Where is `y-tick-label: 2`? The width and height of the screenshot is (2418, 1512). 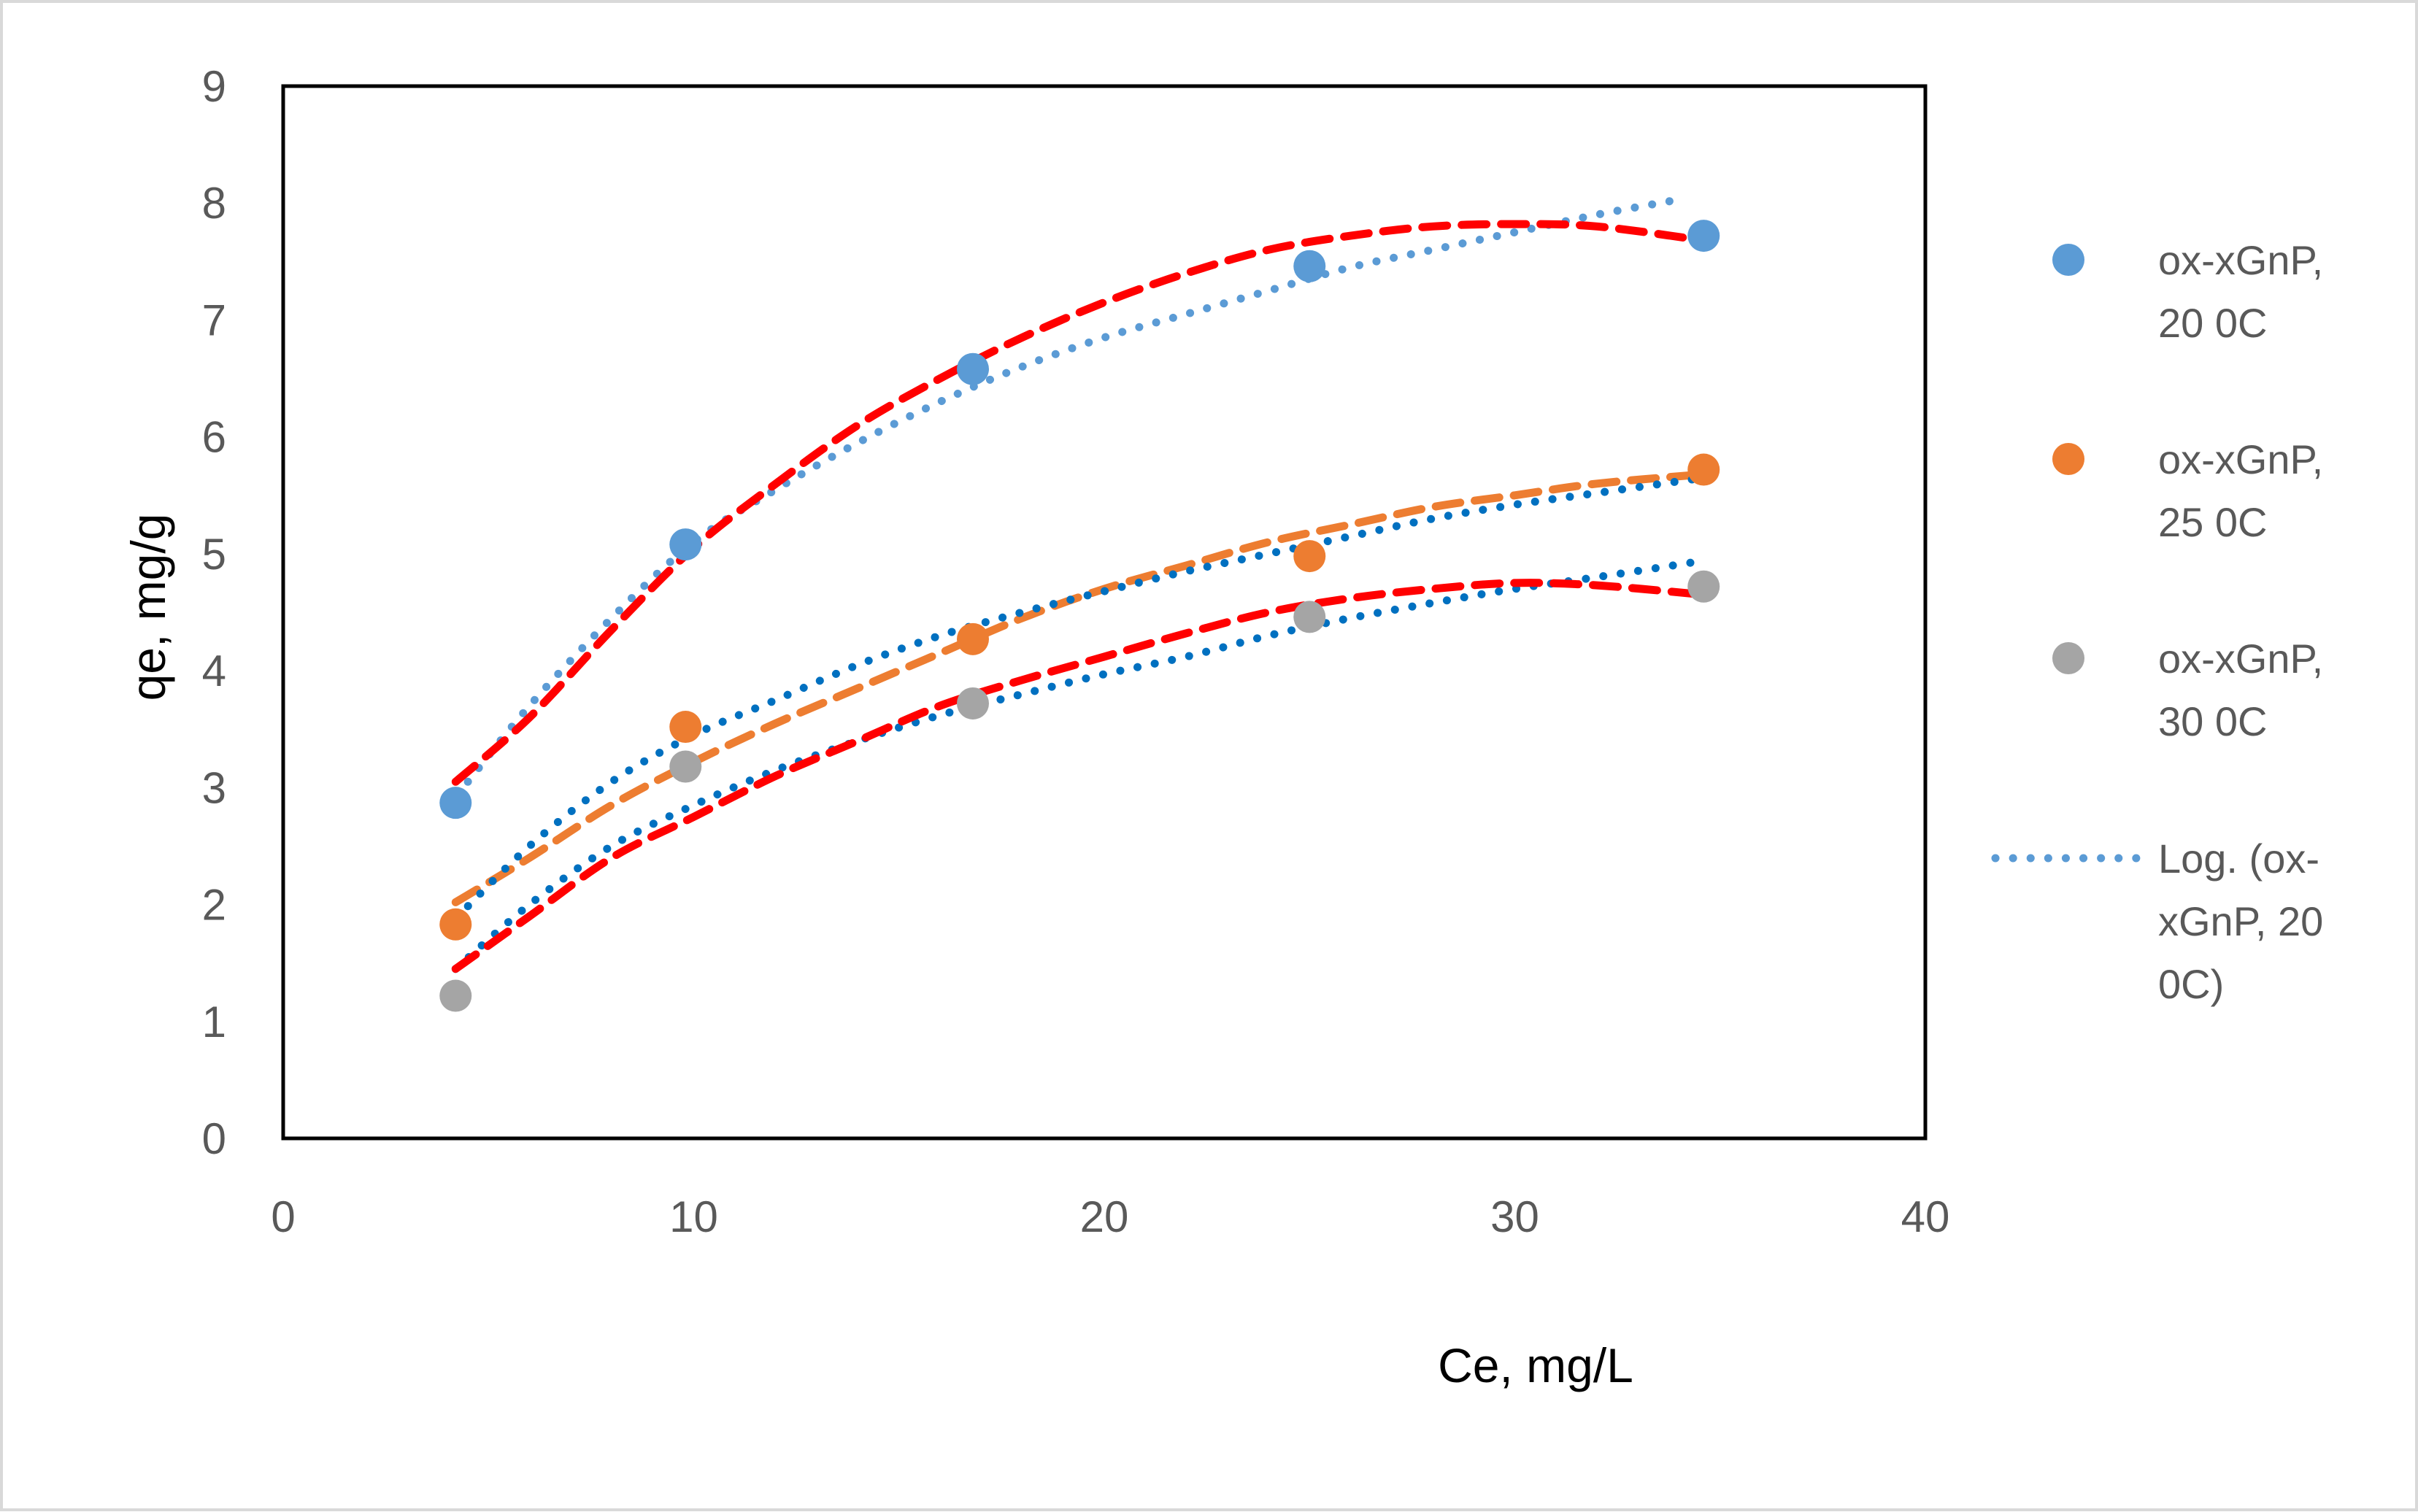 y-tick-label: 2 is located at coordinates (214, 905).